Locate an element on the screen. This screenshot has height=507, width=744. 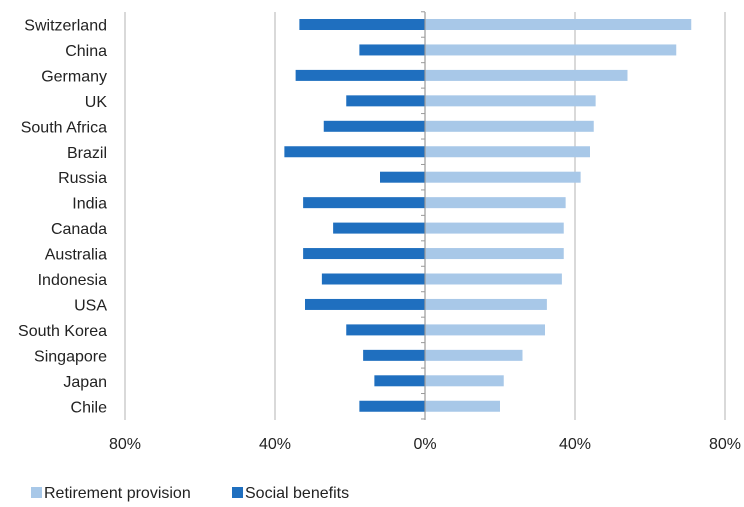
bar-social-benefits-russia is located at coordinates (402, 177).